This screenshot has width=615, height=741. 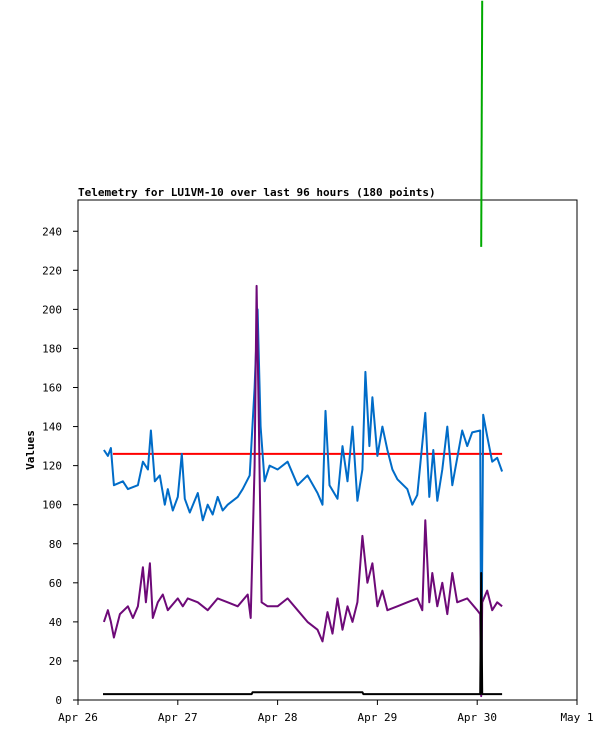 What do you see at coordinates (78, 717) in the screenshot?
I see `x-tick-label: Apr 26` at bounding box center [78, 717].